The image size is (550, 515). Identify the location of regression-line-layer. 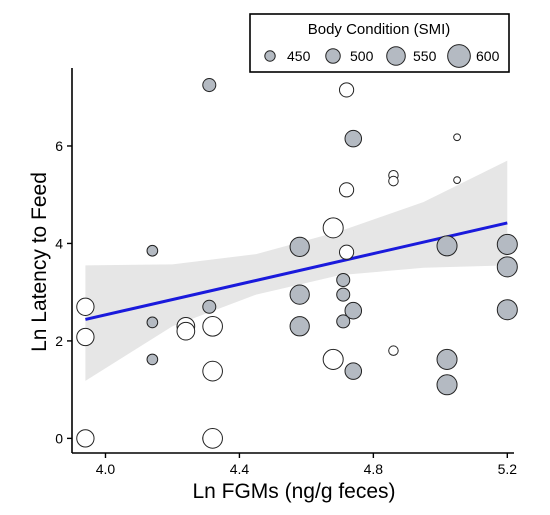
(296, 271).